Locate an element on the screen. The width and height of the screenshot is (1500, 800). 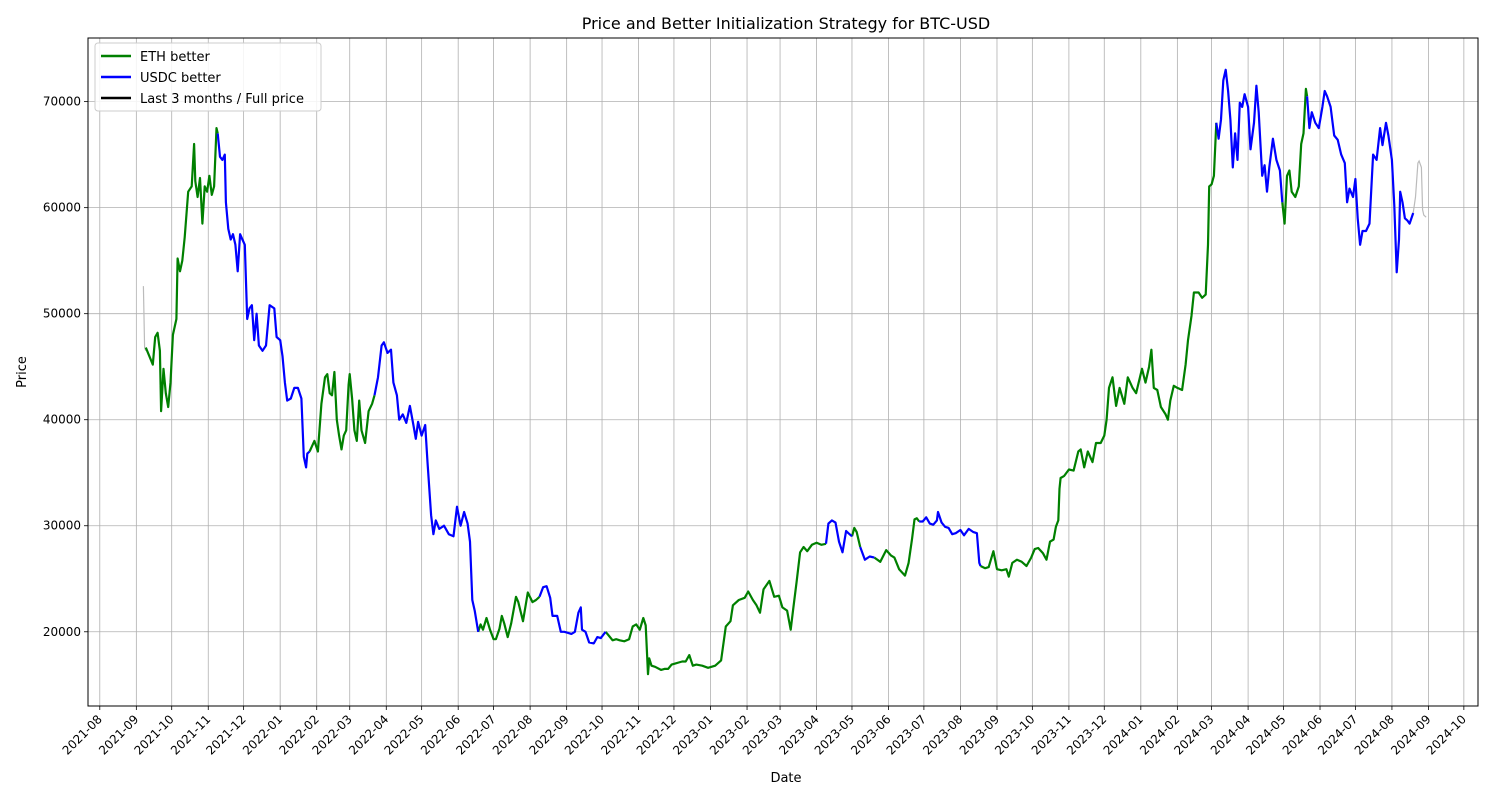
y-tick-label: 50000 is located at coordinates (62, 314).